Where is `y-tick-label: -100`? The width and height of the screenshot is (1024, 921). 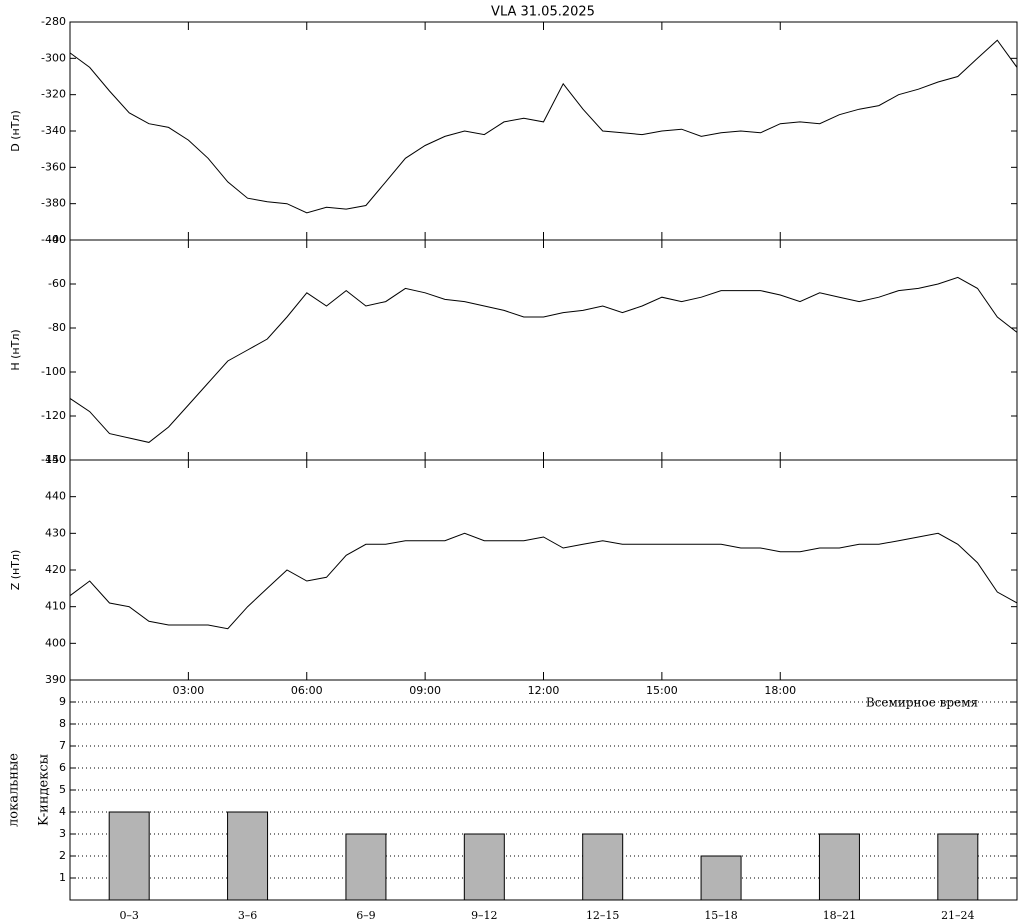 y-tick-label: -100 is located at coordinates (53, 371).